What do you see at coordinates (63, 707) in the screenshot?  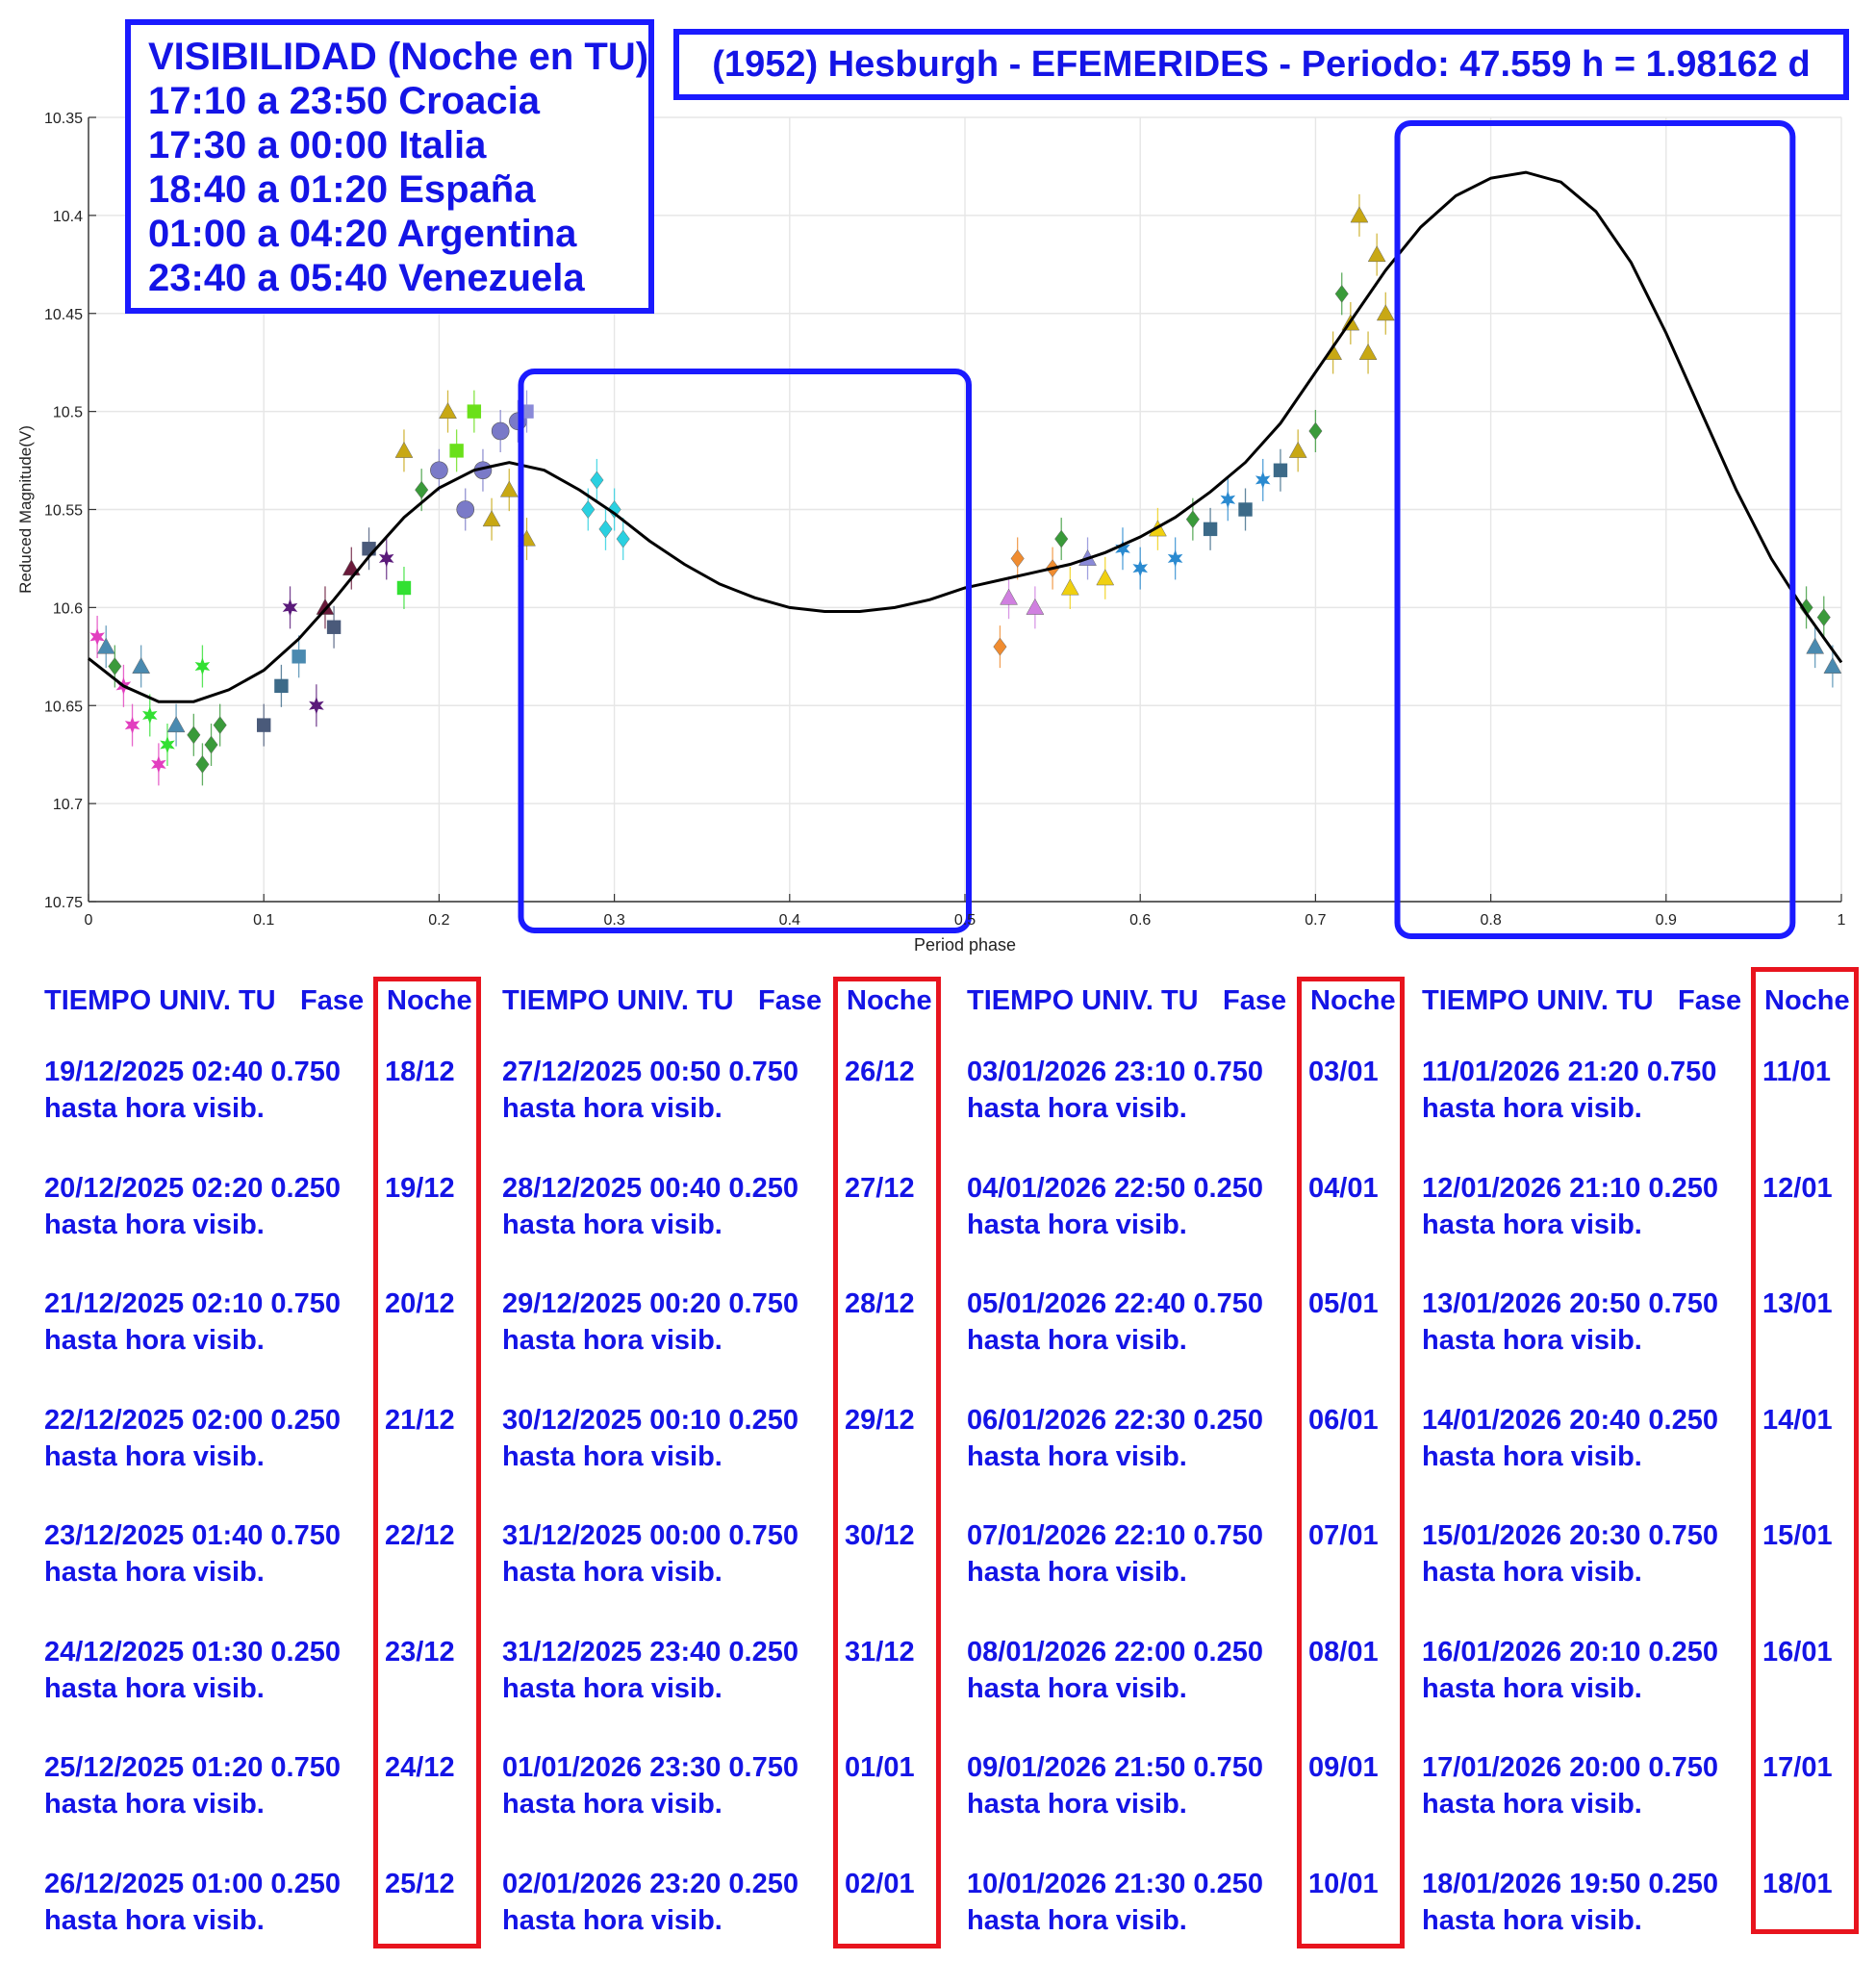 I see `y-tick-label: 10.65` at bounding box center [63, 707].